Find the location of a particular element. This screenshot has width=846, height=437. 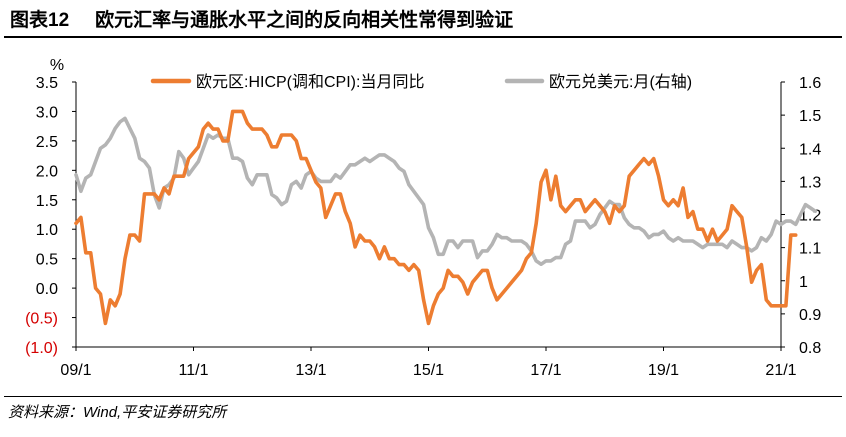

x-tick-label: 19/1 is located at coordinates (663, 370).